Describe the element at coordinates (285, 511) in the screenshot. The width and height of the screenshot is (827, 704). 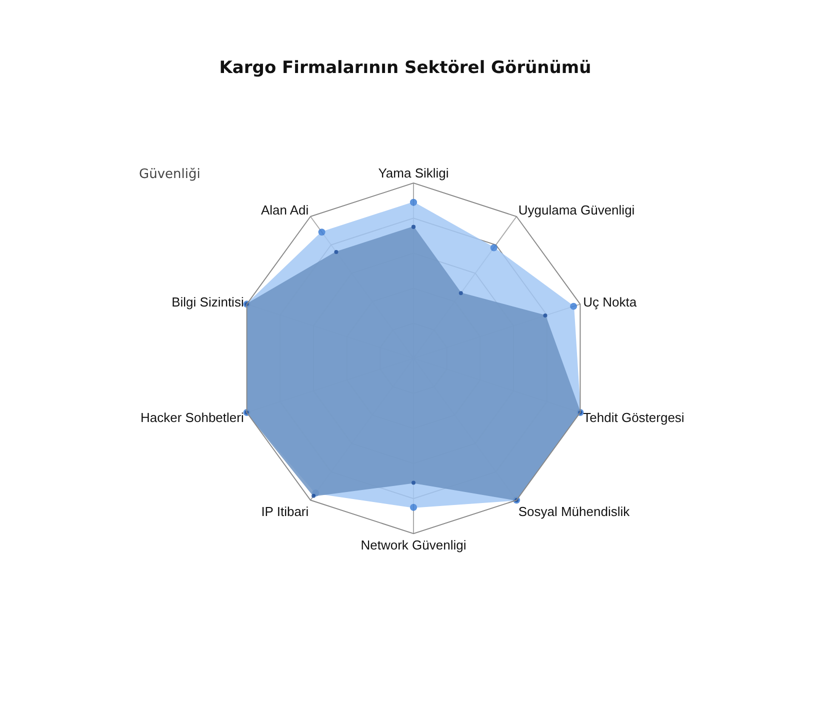
I see `spoke-label: IP Itibari` at that location.